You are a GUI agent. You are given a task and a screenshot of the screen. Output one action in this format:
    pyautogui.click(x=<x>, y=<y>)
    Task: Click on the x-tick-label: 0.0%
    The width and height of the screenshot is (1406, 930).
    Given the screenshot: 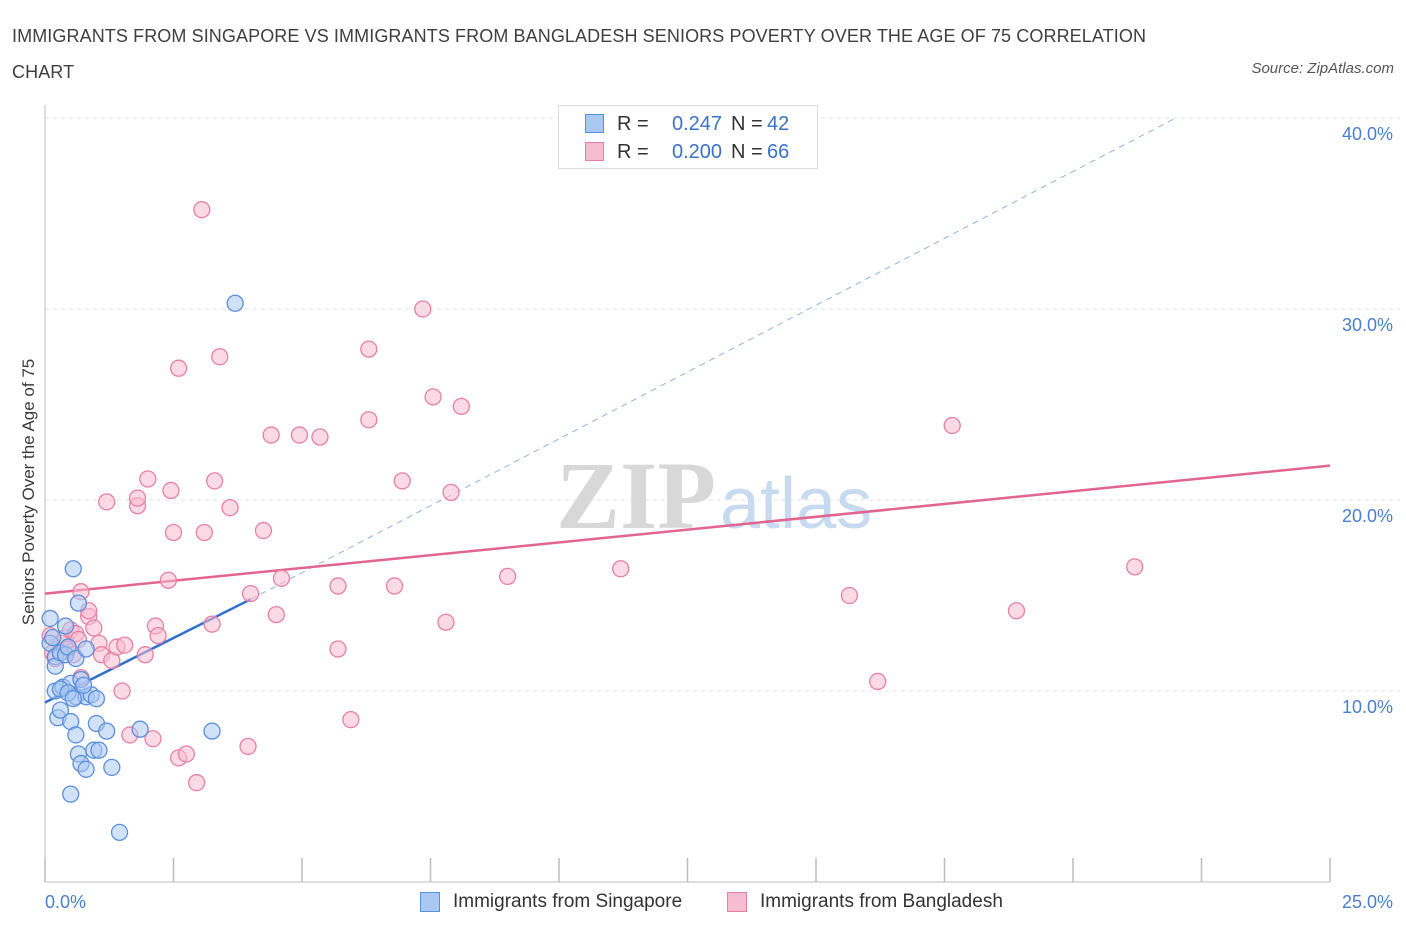 What is the action you would take?
    pyautogui.click(x=65, y=902)
    